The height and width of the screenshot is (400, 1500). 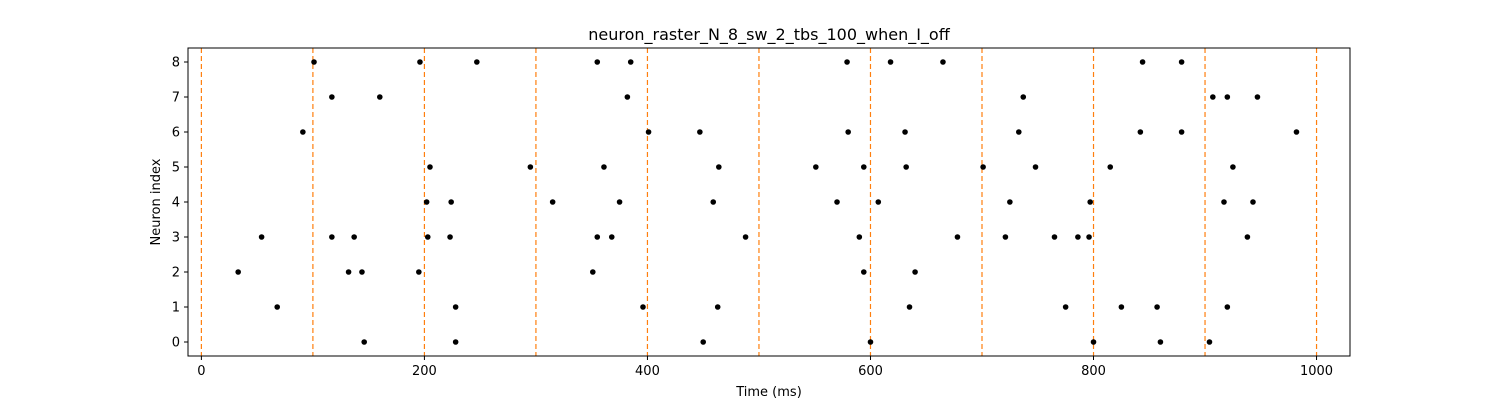 What do you see at coordinates (765, 367) in the screenshot?
I see `x-axis-ticks: 0 200 400 600 800 1000` at bounding box center [765, 367].